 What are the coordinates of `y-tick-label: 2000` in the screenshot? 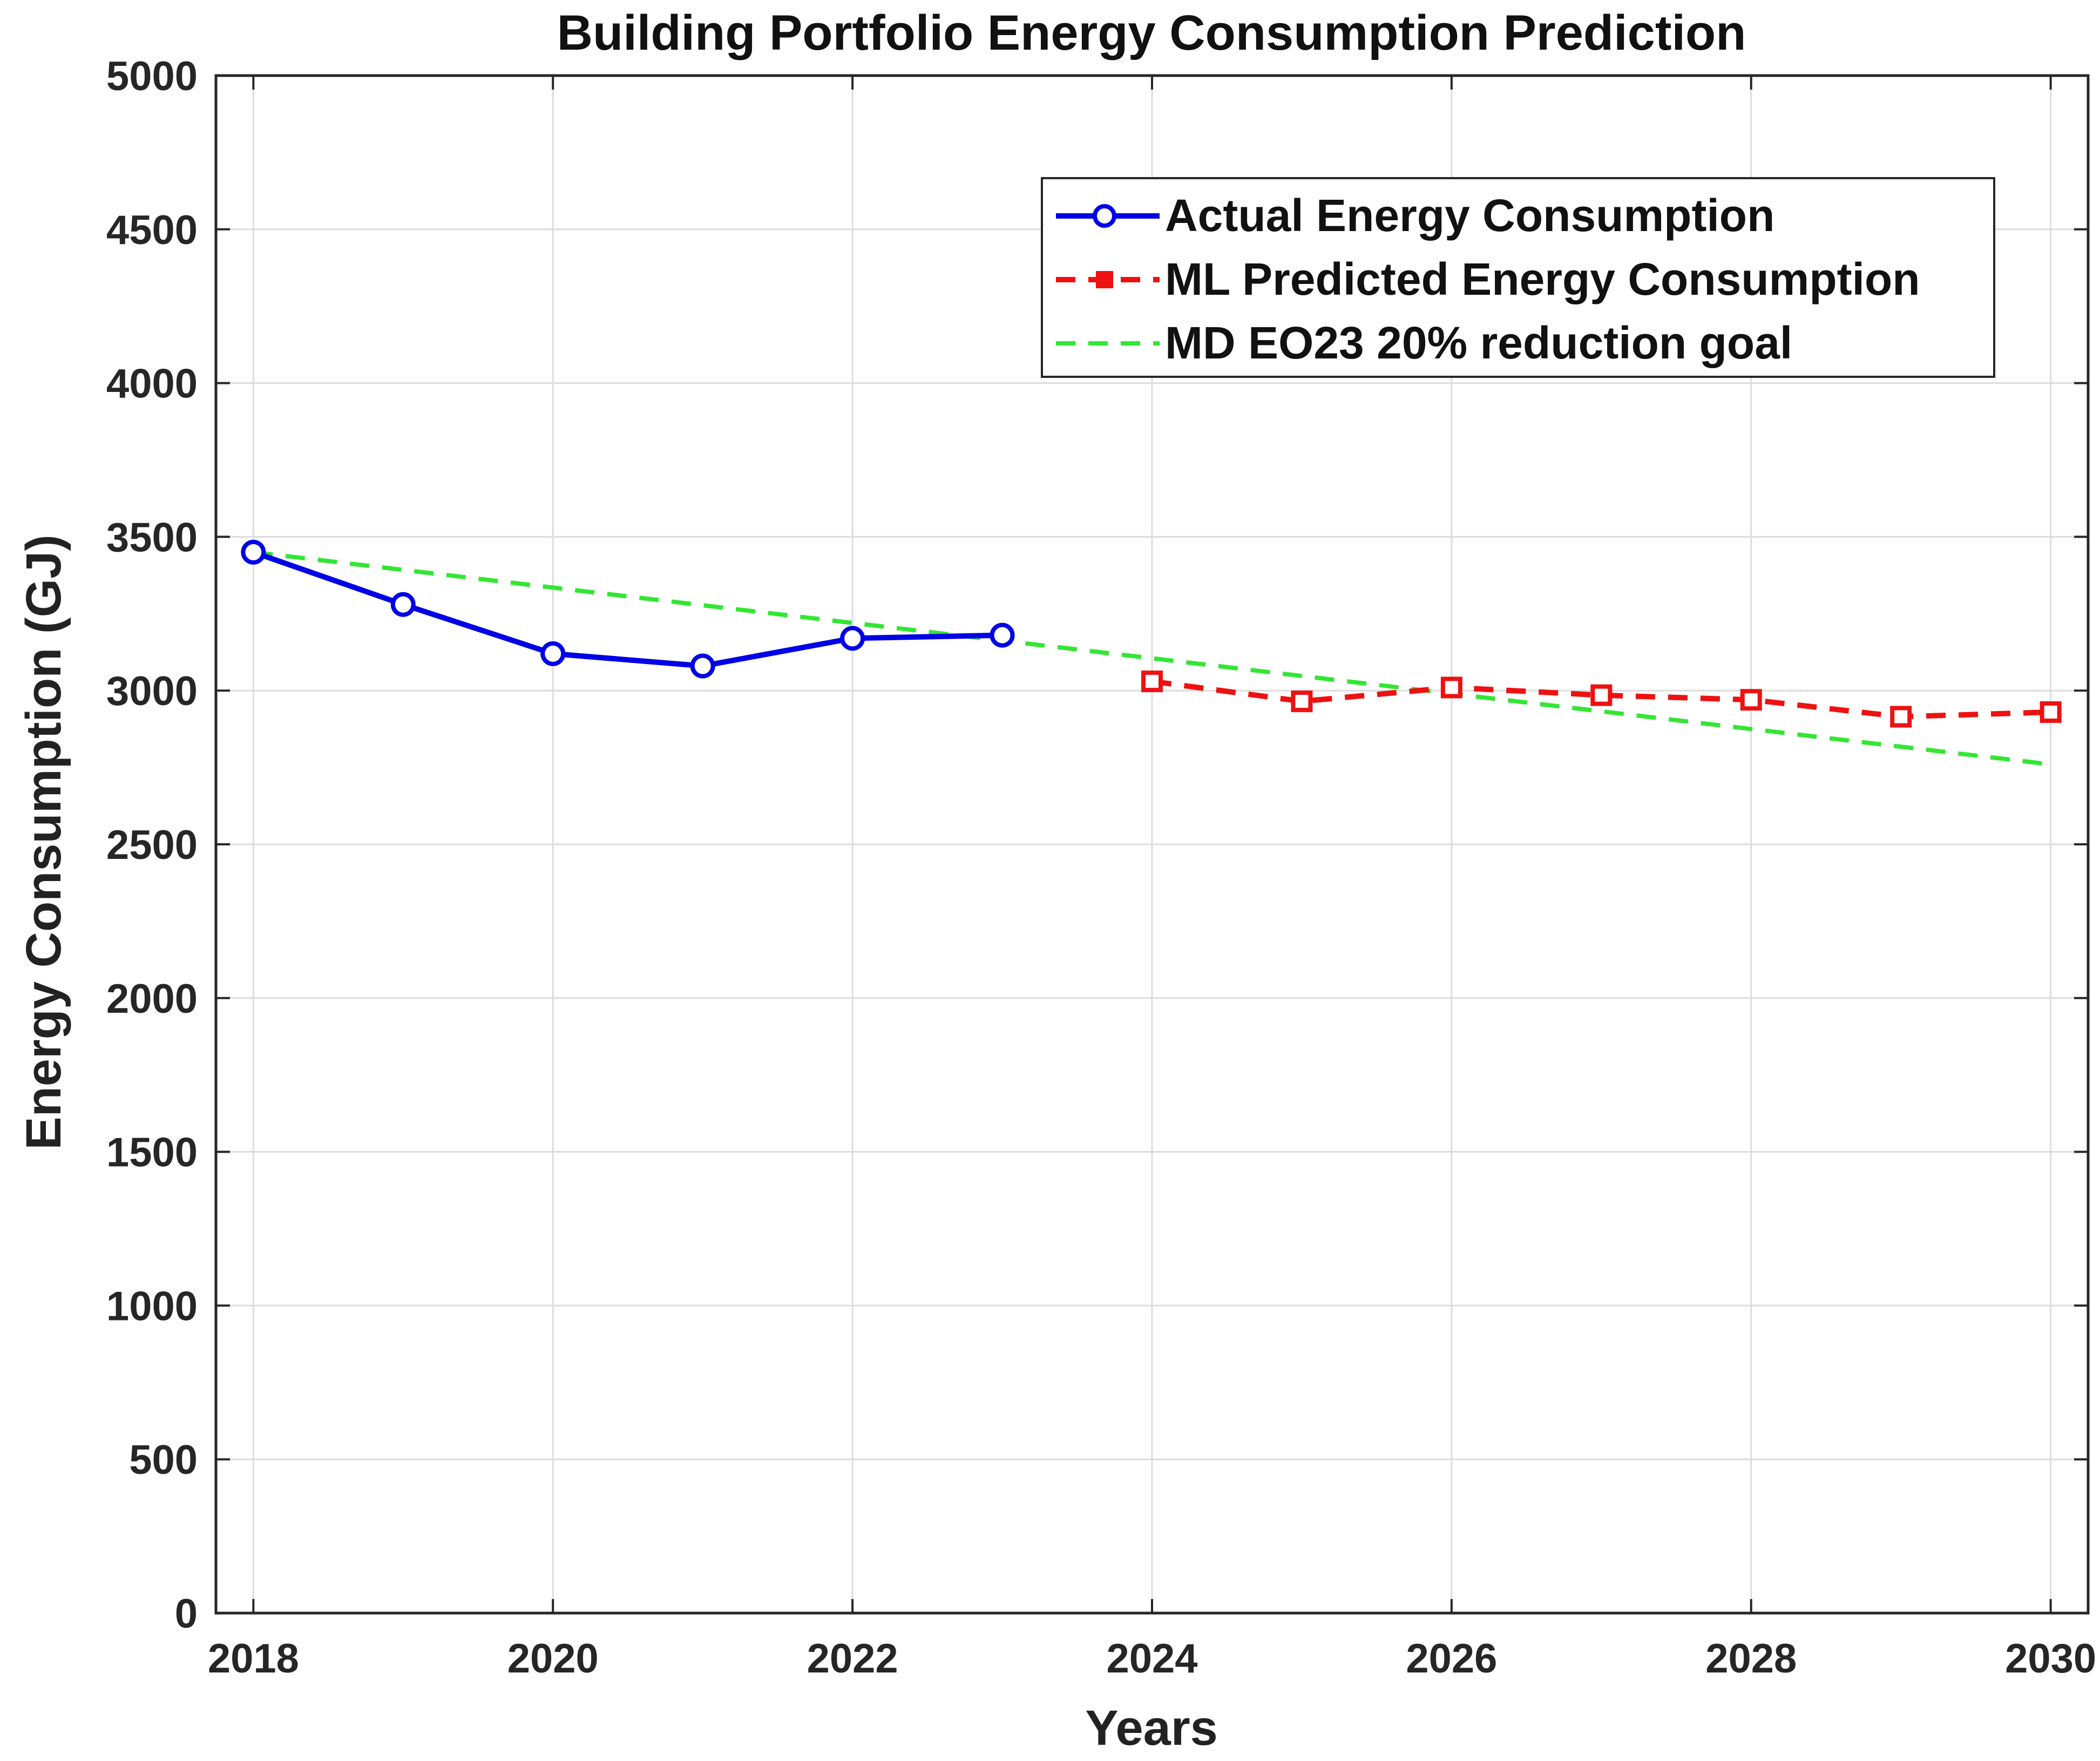 It's located at (152, 999).